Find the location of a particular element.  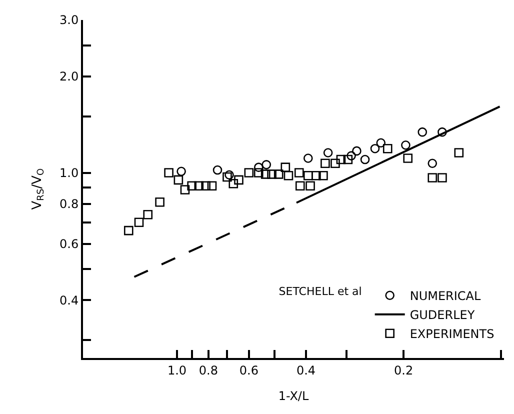

y-tick-label: 0.6 is located at coordinates (69, 244).